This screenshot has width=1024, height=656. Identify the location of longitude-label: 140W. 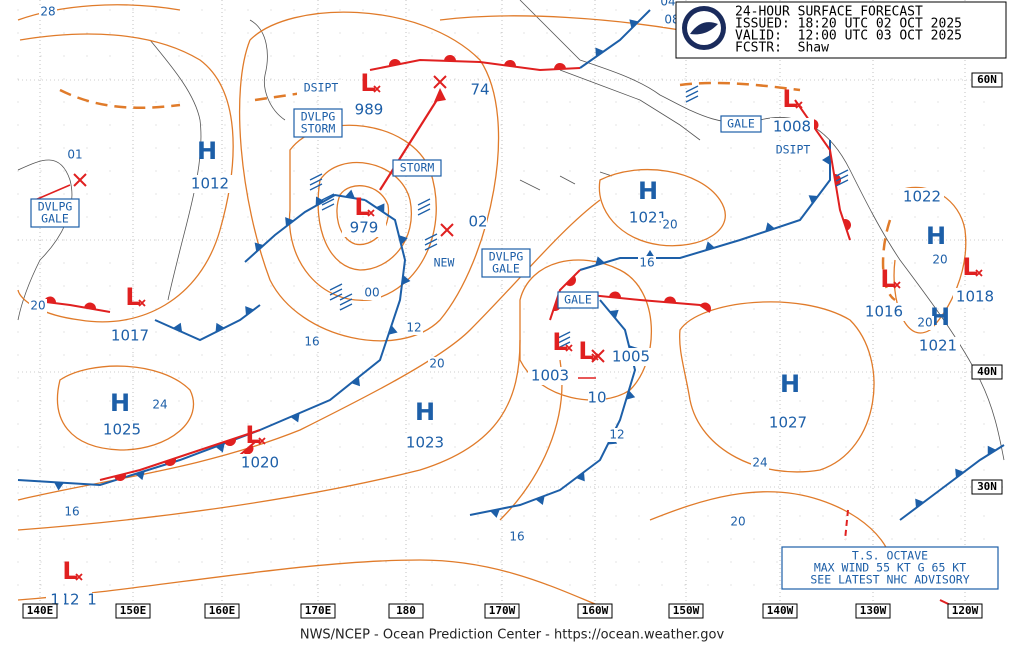
(780, 610).